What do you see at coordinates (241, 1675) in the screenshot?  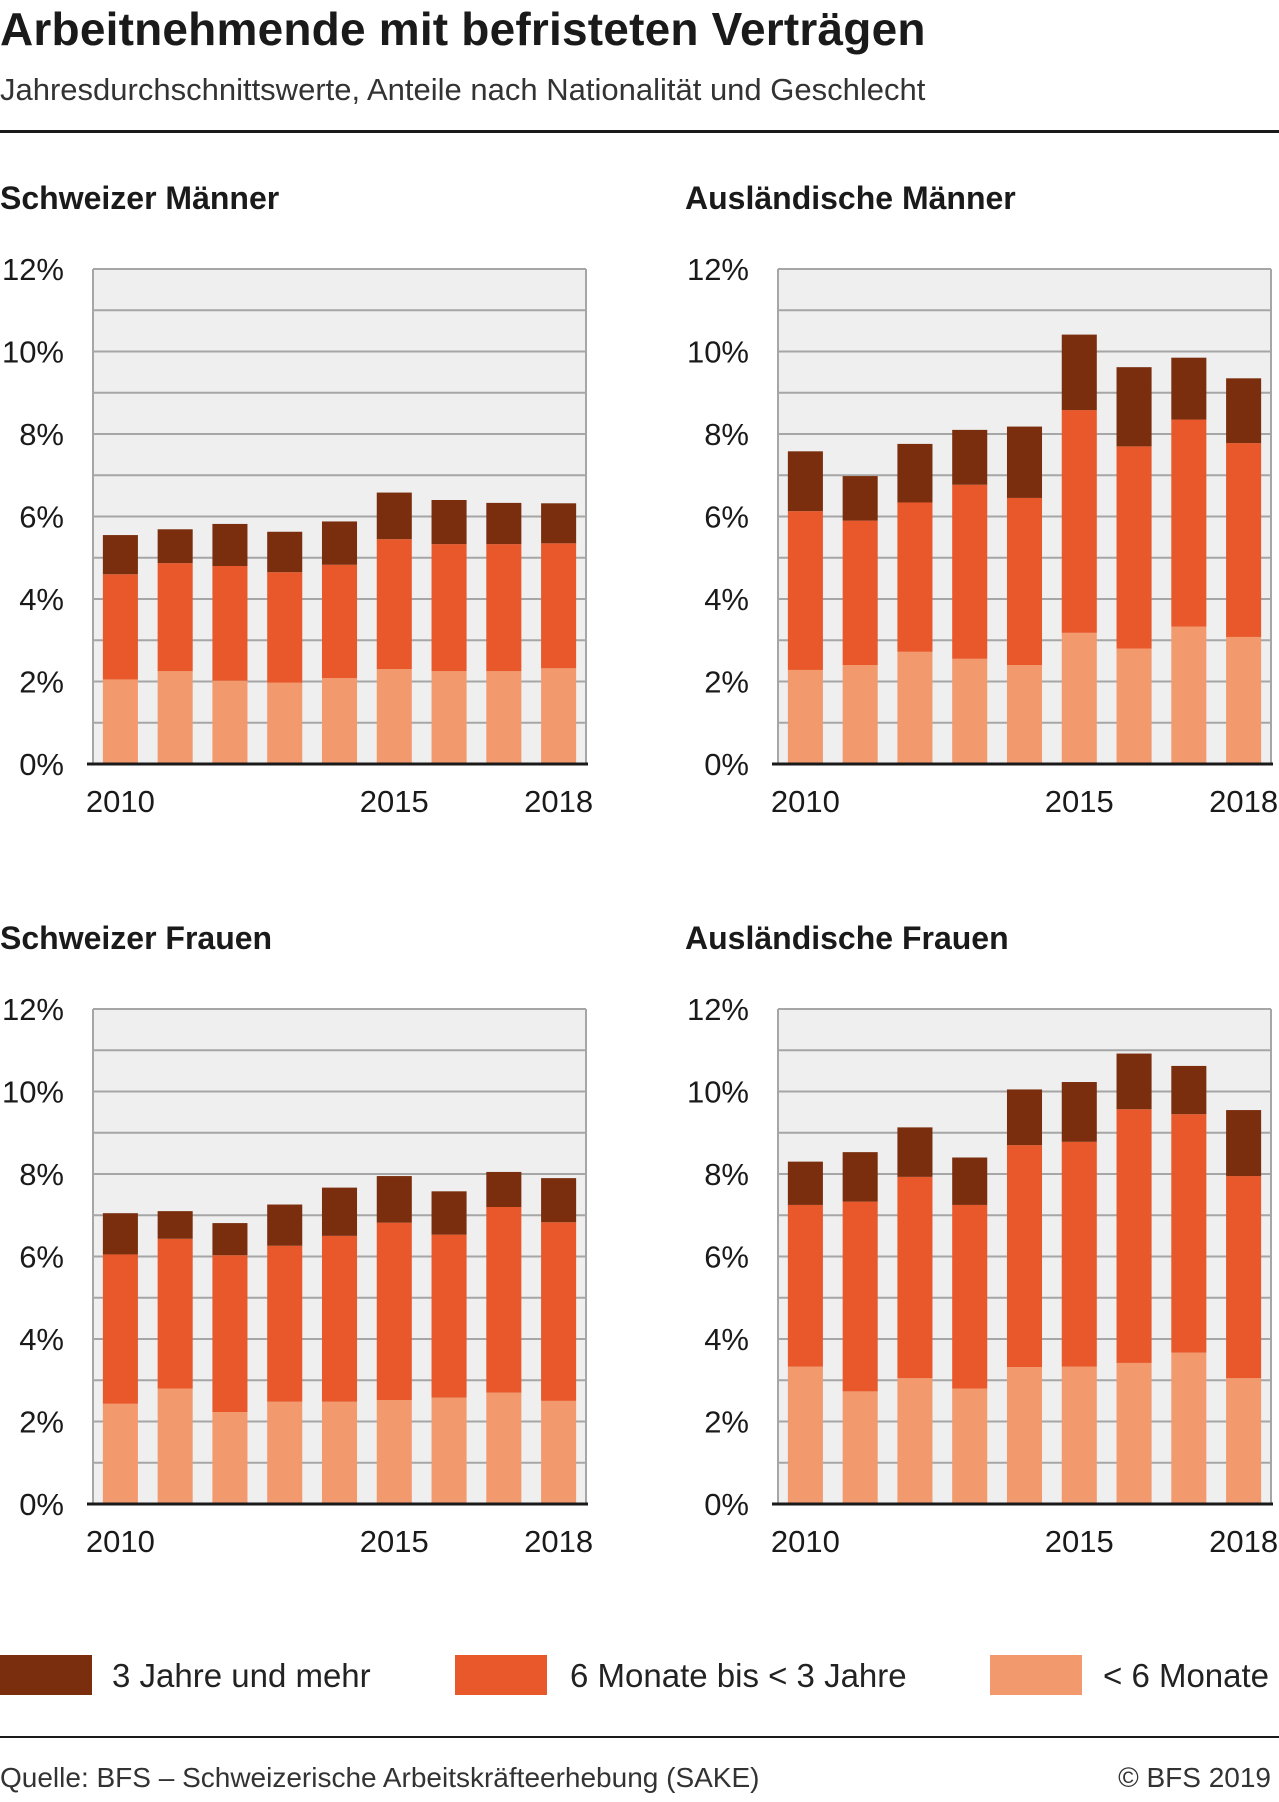 I see `legend-label: 3 Jahre und mehr` at bounding box center [241, 1675].